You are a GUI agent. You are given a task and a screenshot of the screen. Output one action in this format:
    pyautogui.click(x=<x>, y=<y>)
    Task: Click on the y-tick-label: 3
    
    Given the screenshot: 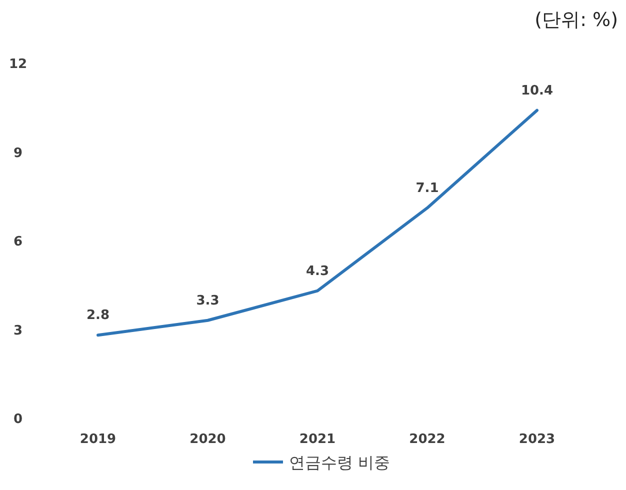 What is the action you would take?
    pyautogui.click(x=18, y=330)
    